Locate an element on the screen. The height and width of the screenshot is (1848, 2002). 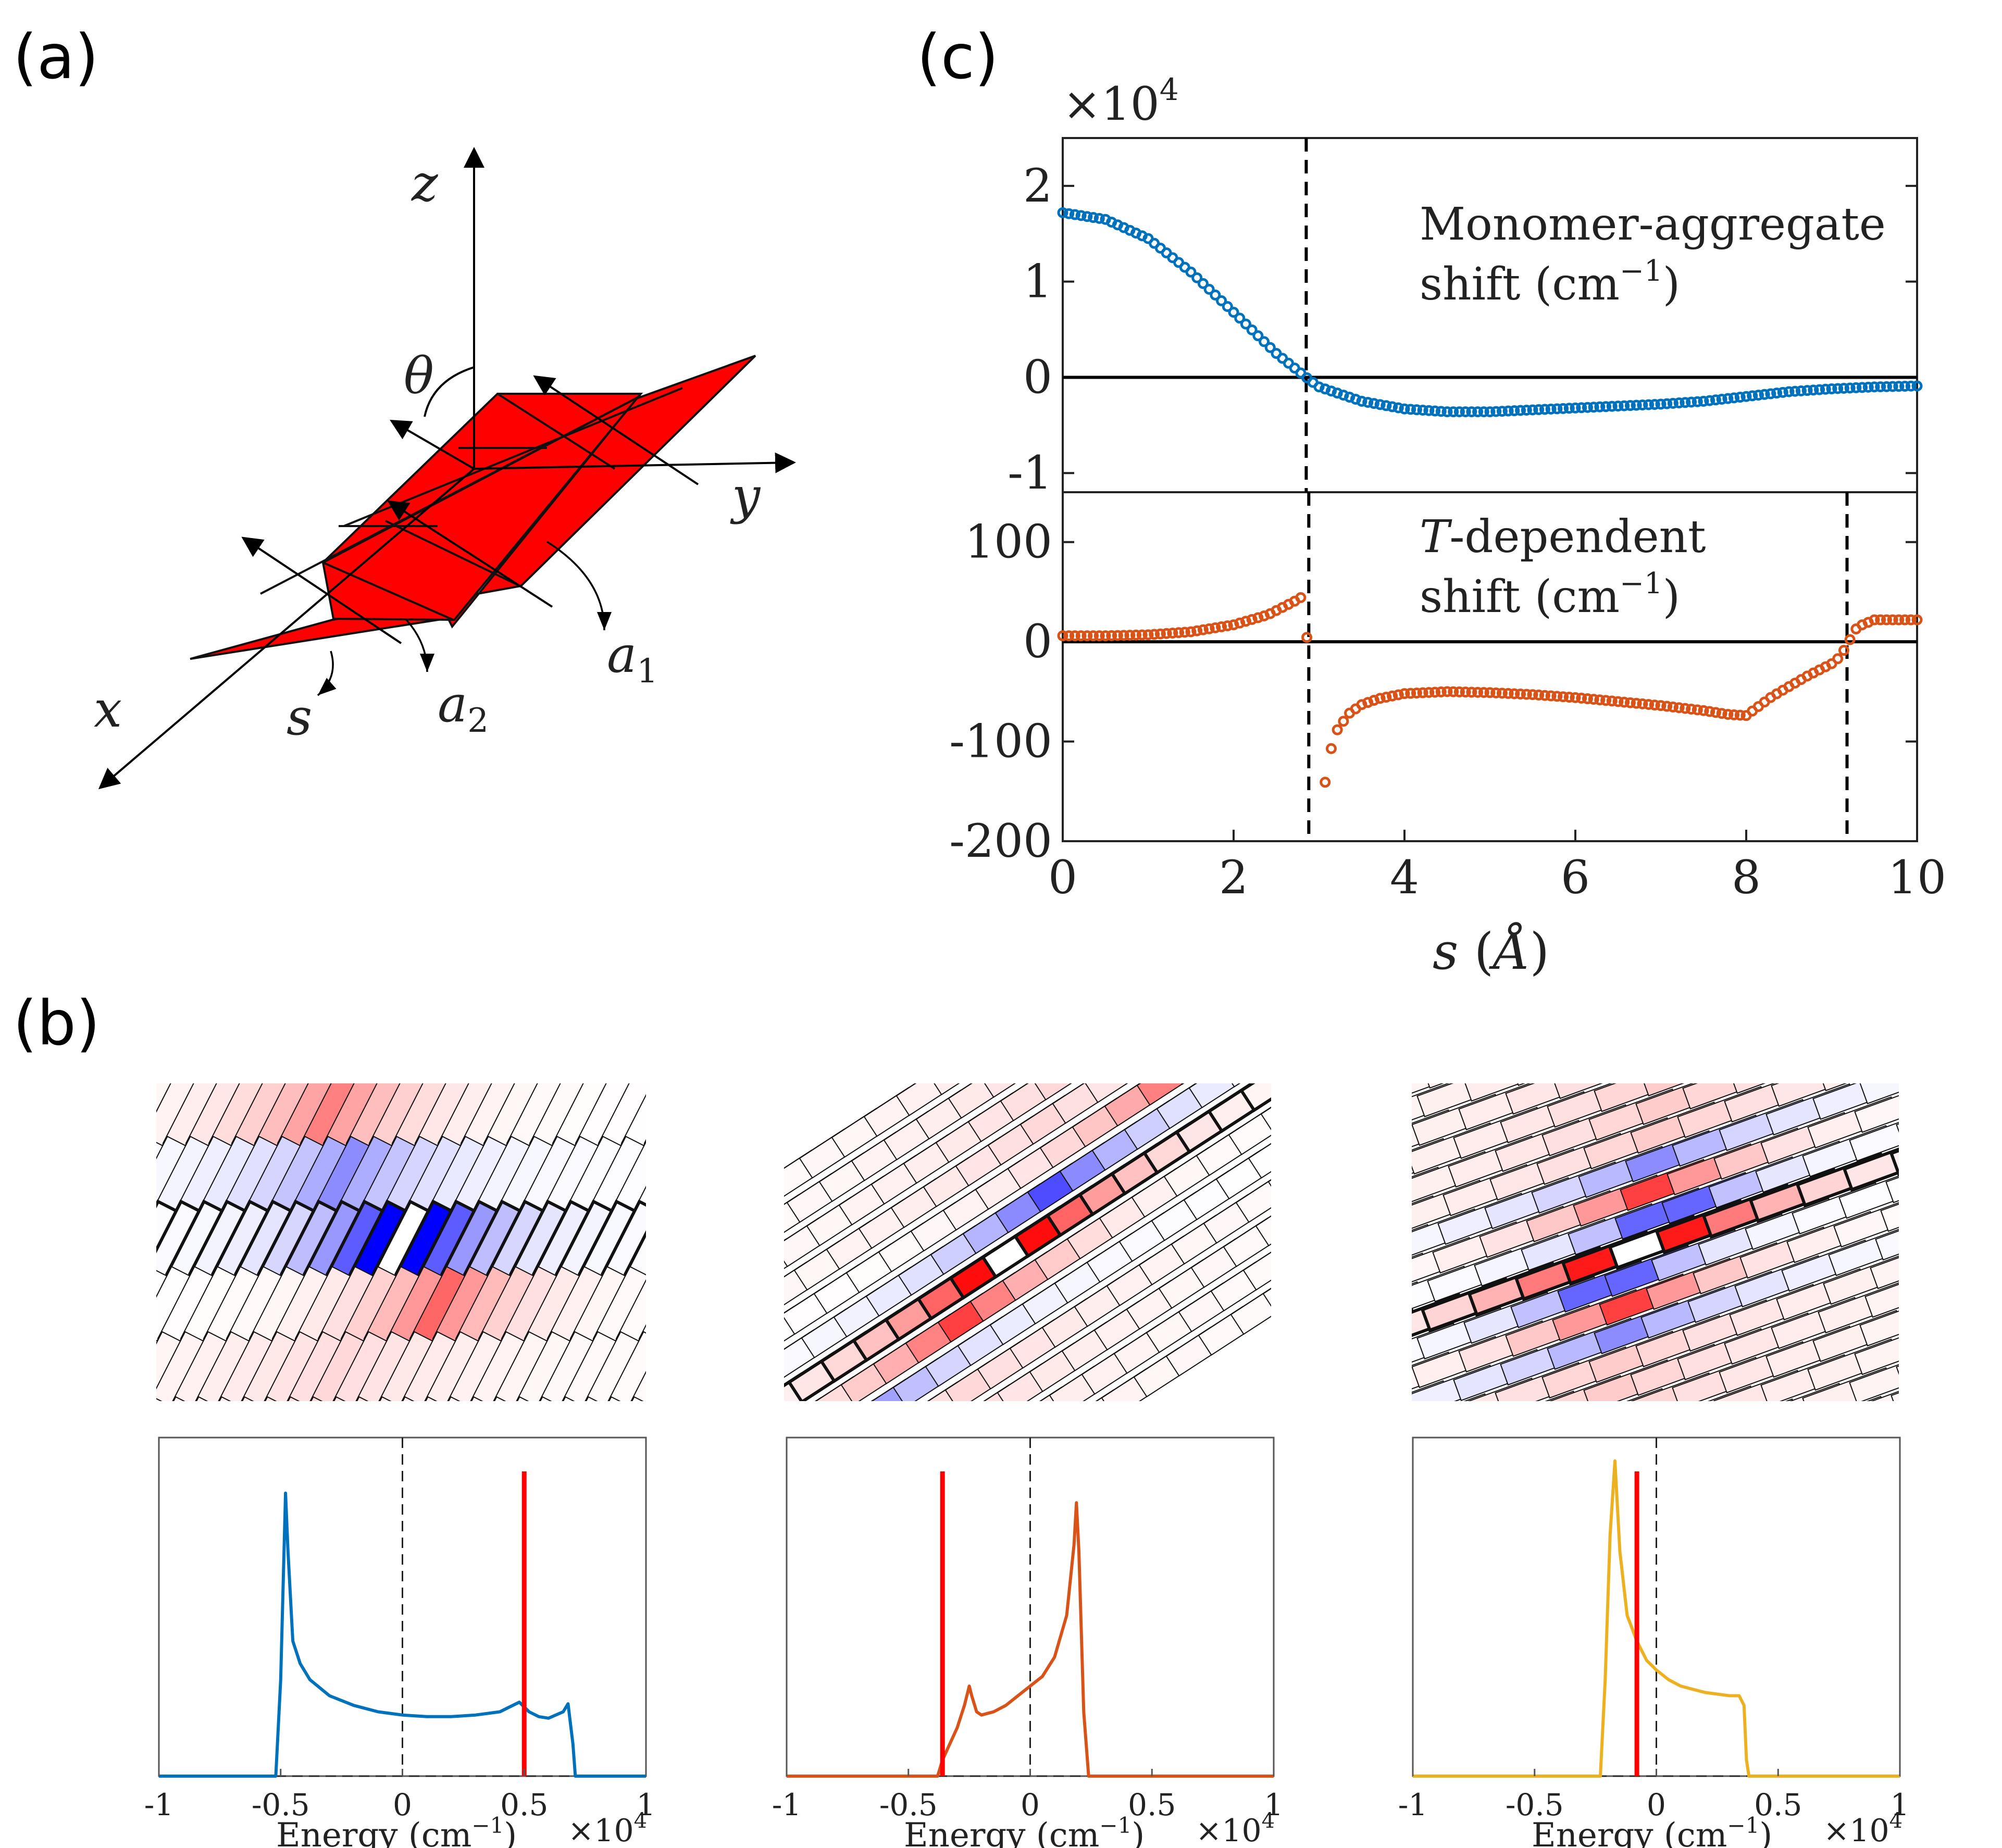
y-axis-label: y is located at coordinates (745, 496).